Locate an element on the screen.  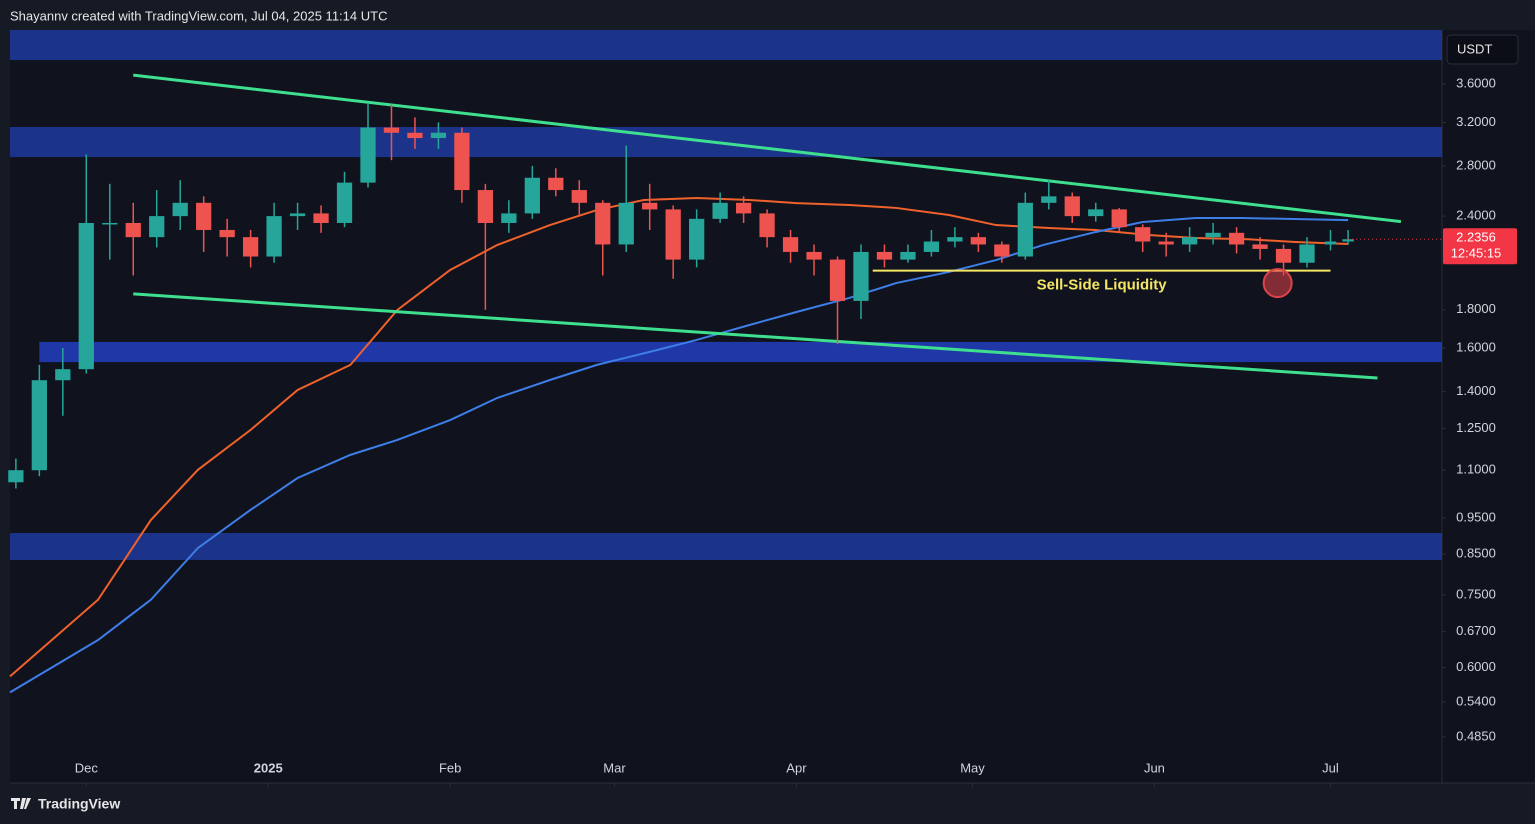
sweep-marker is located at coordinates (1277, 283).